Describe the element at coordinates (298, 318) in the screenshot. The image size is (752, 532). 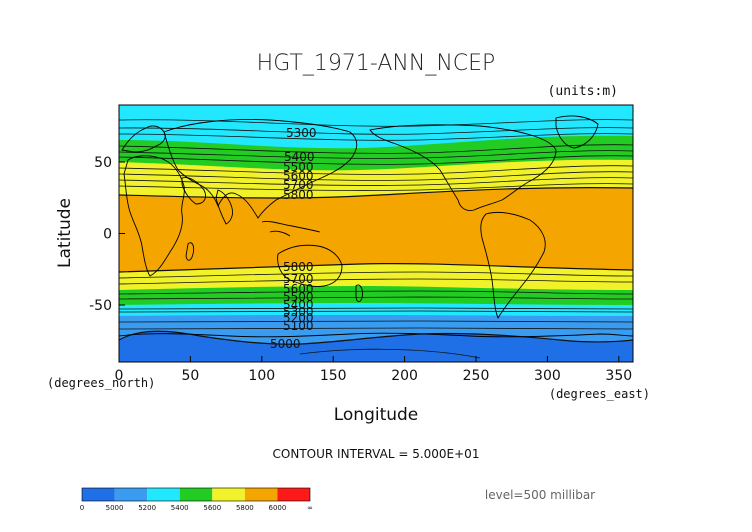
I see `contour-label: 5200` at that location.